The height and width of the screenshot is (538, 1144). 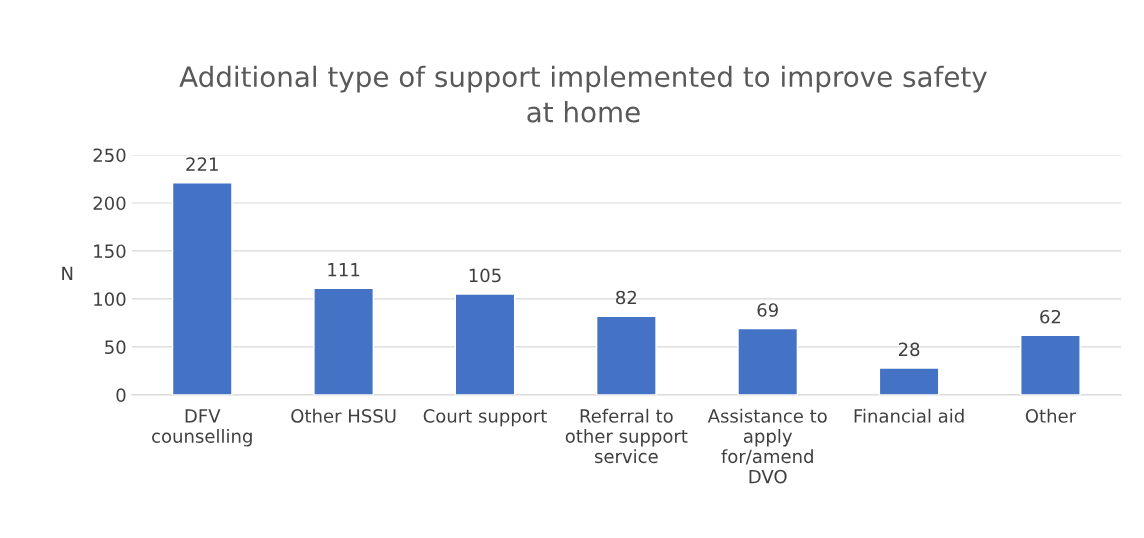 What do you see at coordinates (626, 436) in the screenshot?
I see `x-tick-label: Referral to other support service` at bounding box center [626, 436].